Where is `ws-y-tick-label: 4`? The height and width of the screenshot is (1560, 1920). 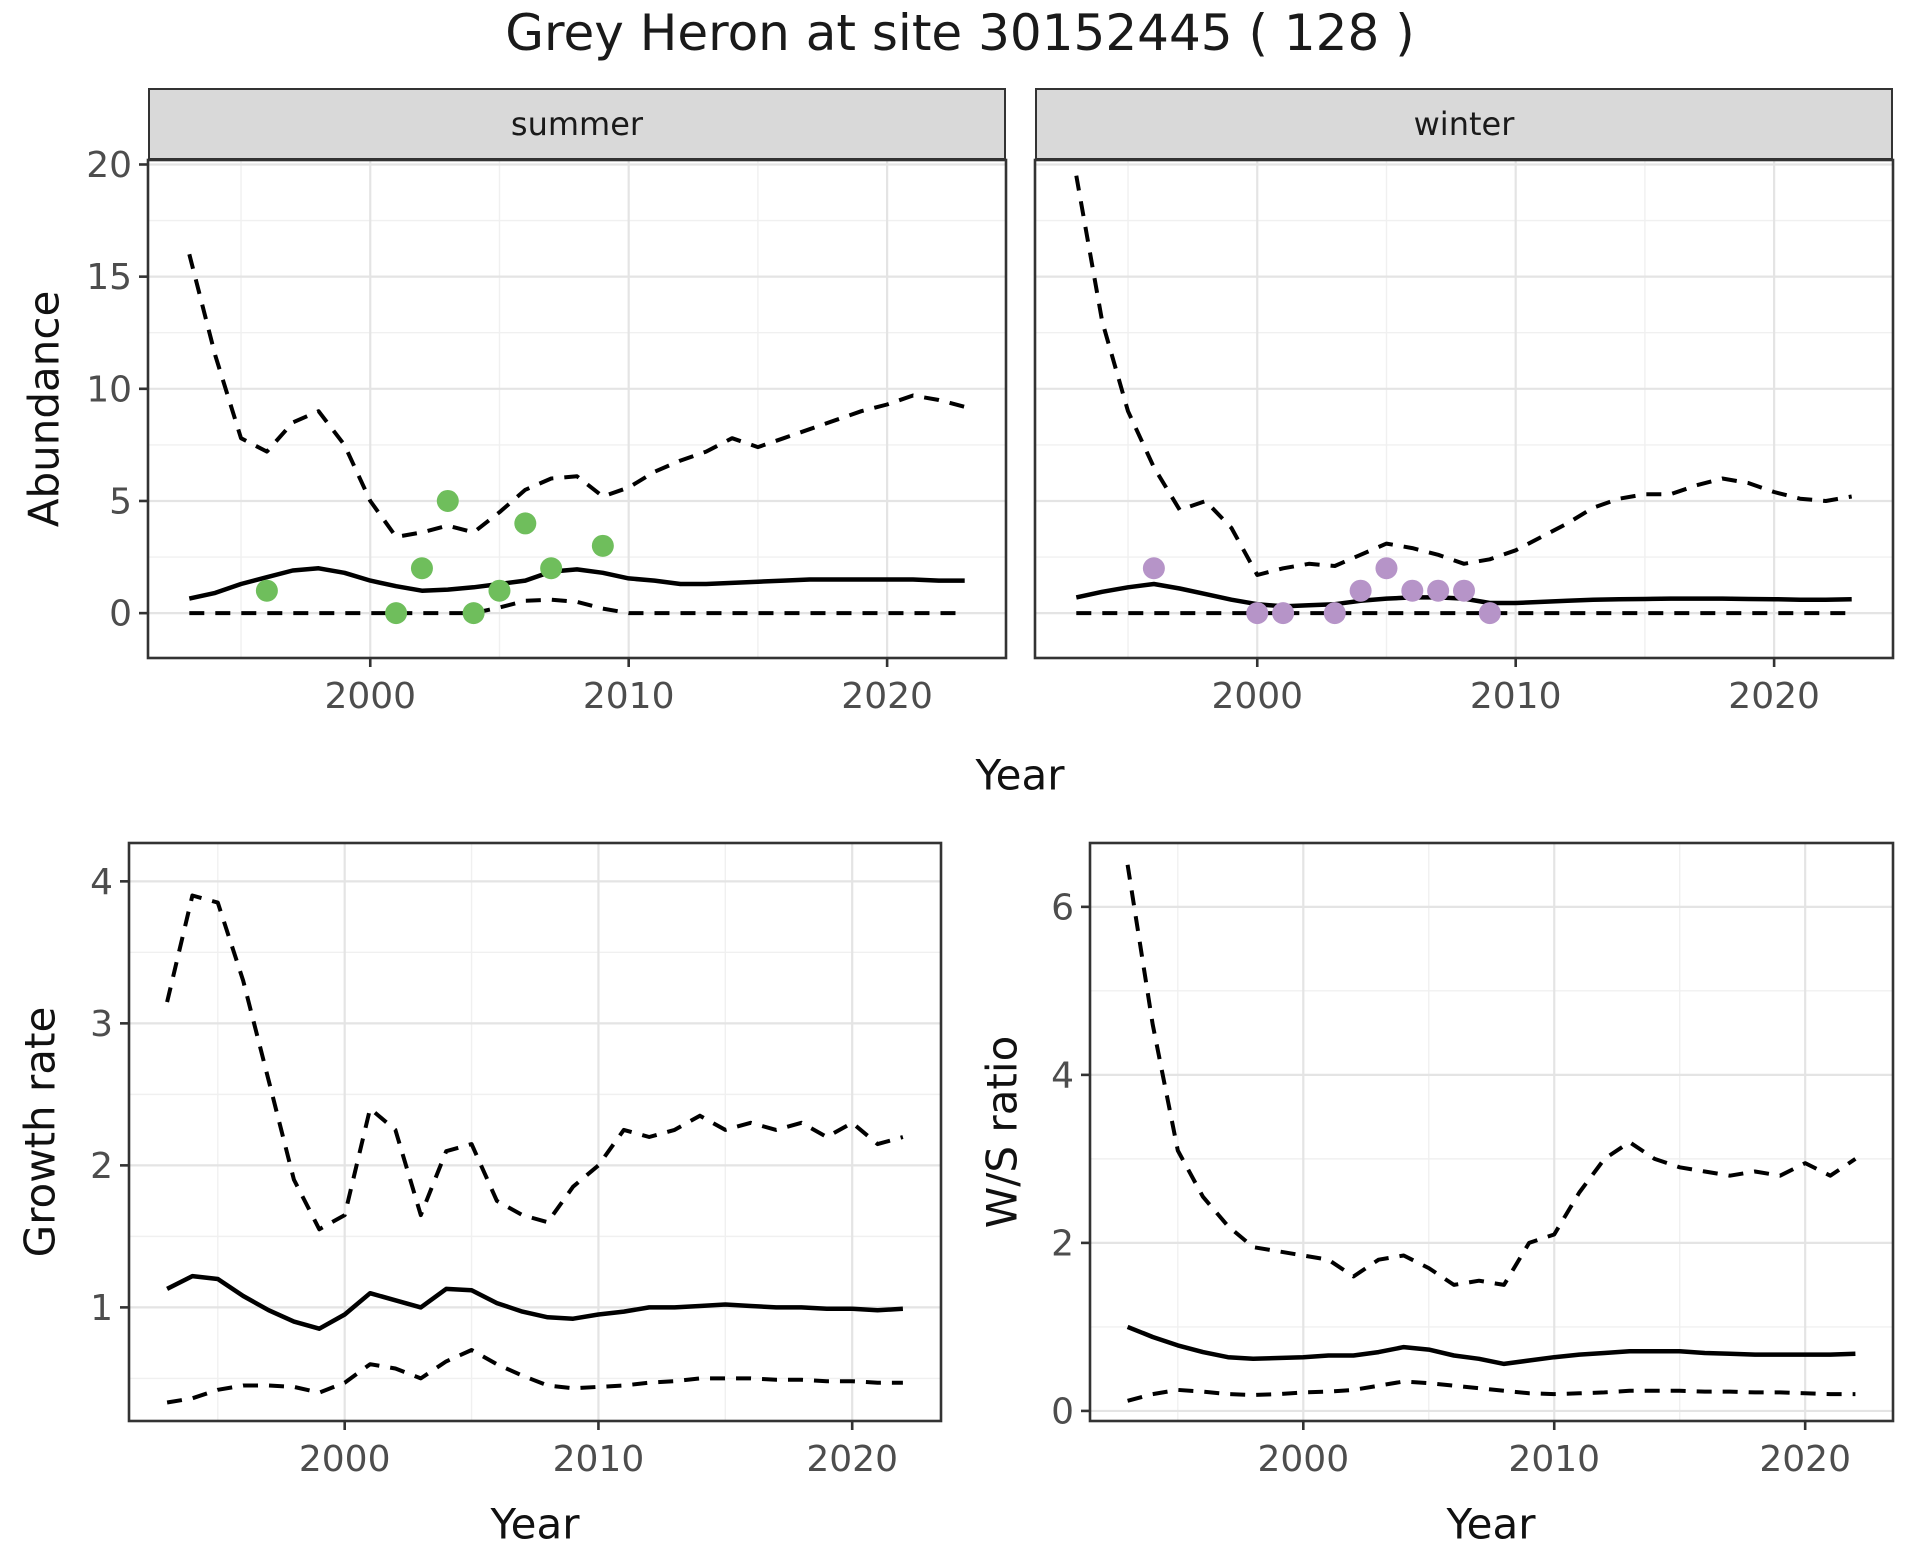 ws-y-tick-label: 4 is located at coordinates (1062, 1075).